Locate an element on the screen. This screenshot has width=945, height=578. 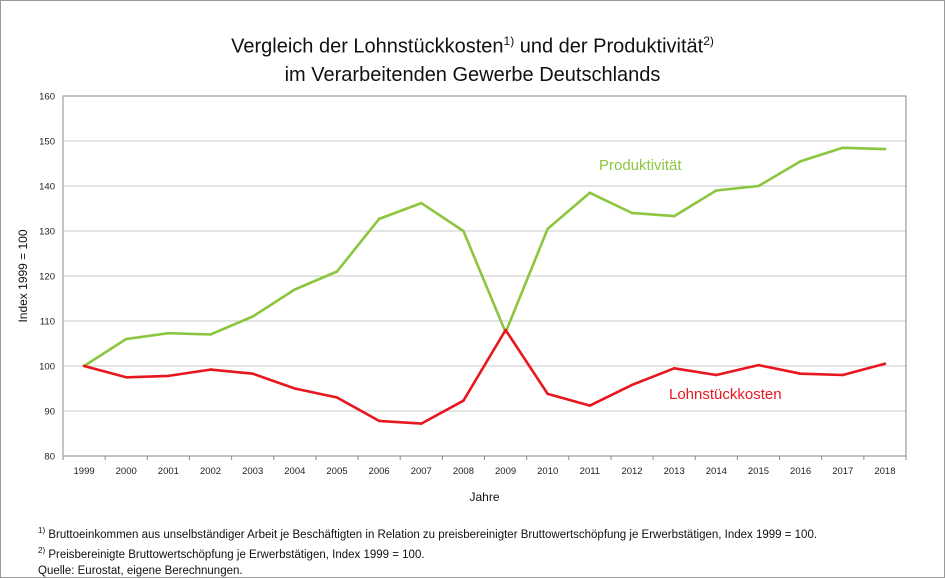
y-tick-label: 160 is located at coordinates (47, 97).